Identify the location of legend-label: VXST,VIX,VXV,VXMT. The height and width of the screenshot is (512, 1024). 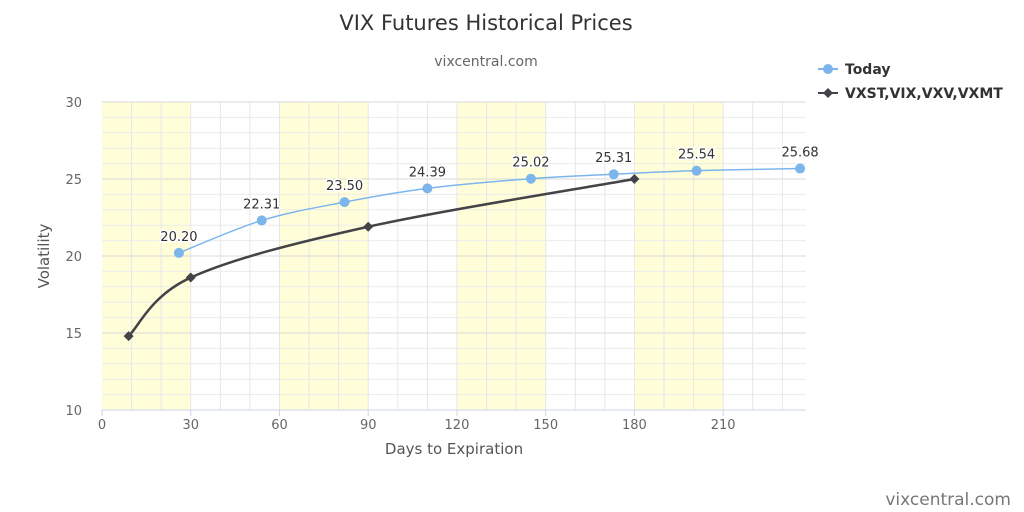
(924, 94).